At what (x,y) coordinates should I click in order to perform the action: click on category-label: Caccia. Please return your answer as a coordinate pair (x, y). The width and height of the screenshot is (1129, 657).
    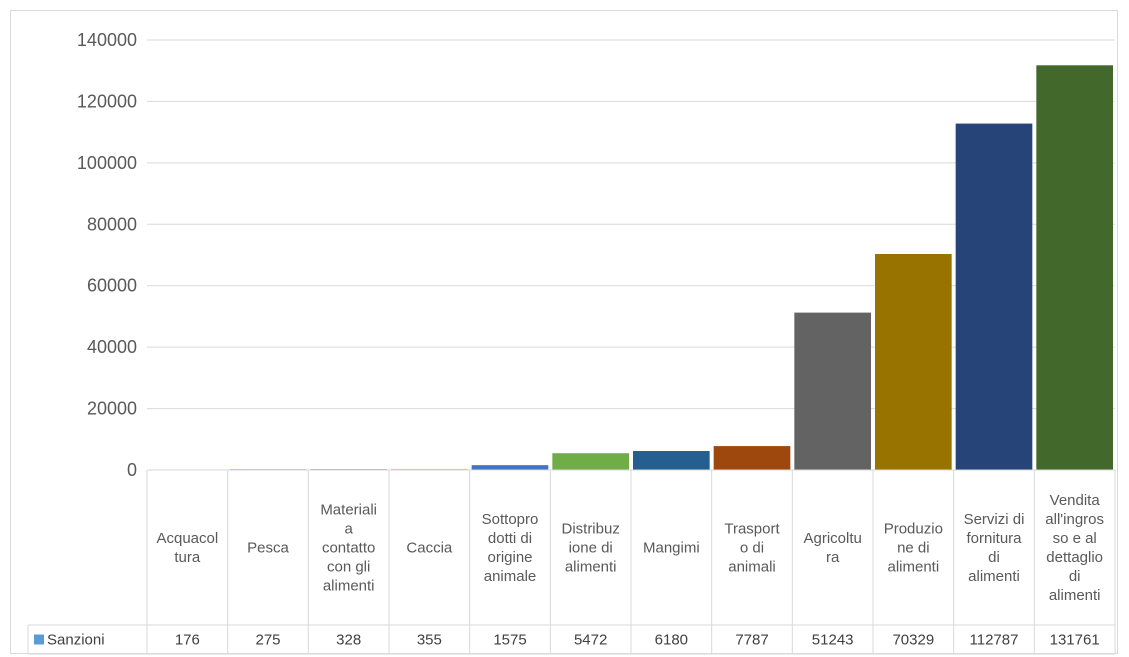
    Looking at the image, I should click on (429, 548).